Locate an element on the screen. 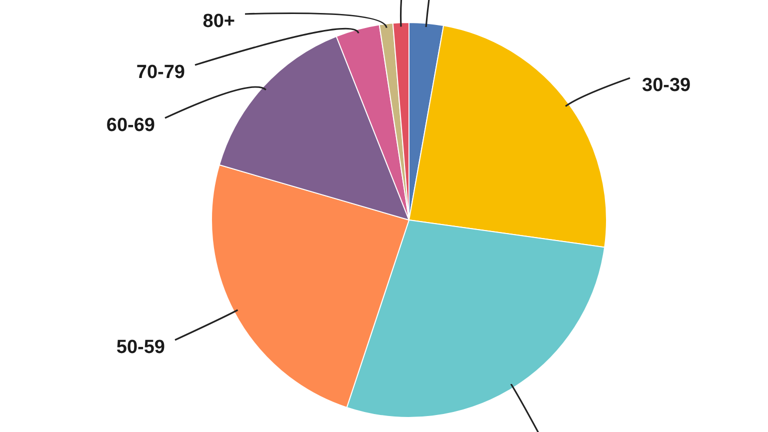  slice-label: 30-39 is located at coordinates (666, 85).